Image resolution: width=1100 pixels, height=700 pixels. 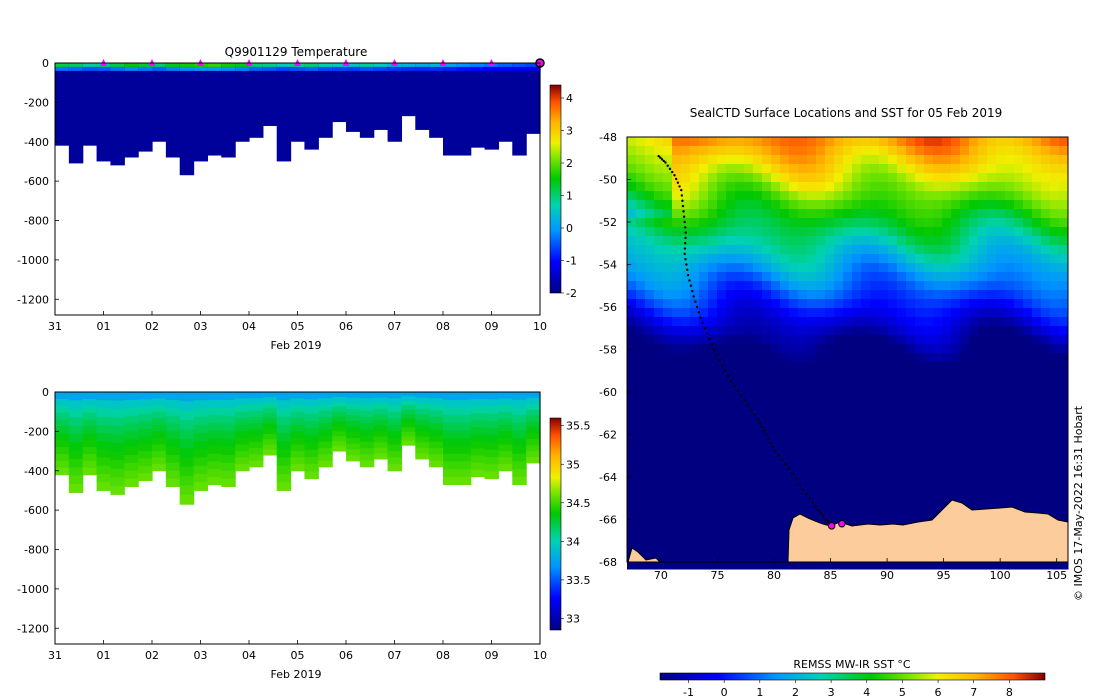 I want to click on y-tick-label: -600, so click(x=36, y=510).